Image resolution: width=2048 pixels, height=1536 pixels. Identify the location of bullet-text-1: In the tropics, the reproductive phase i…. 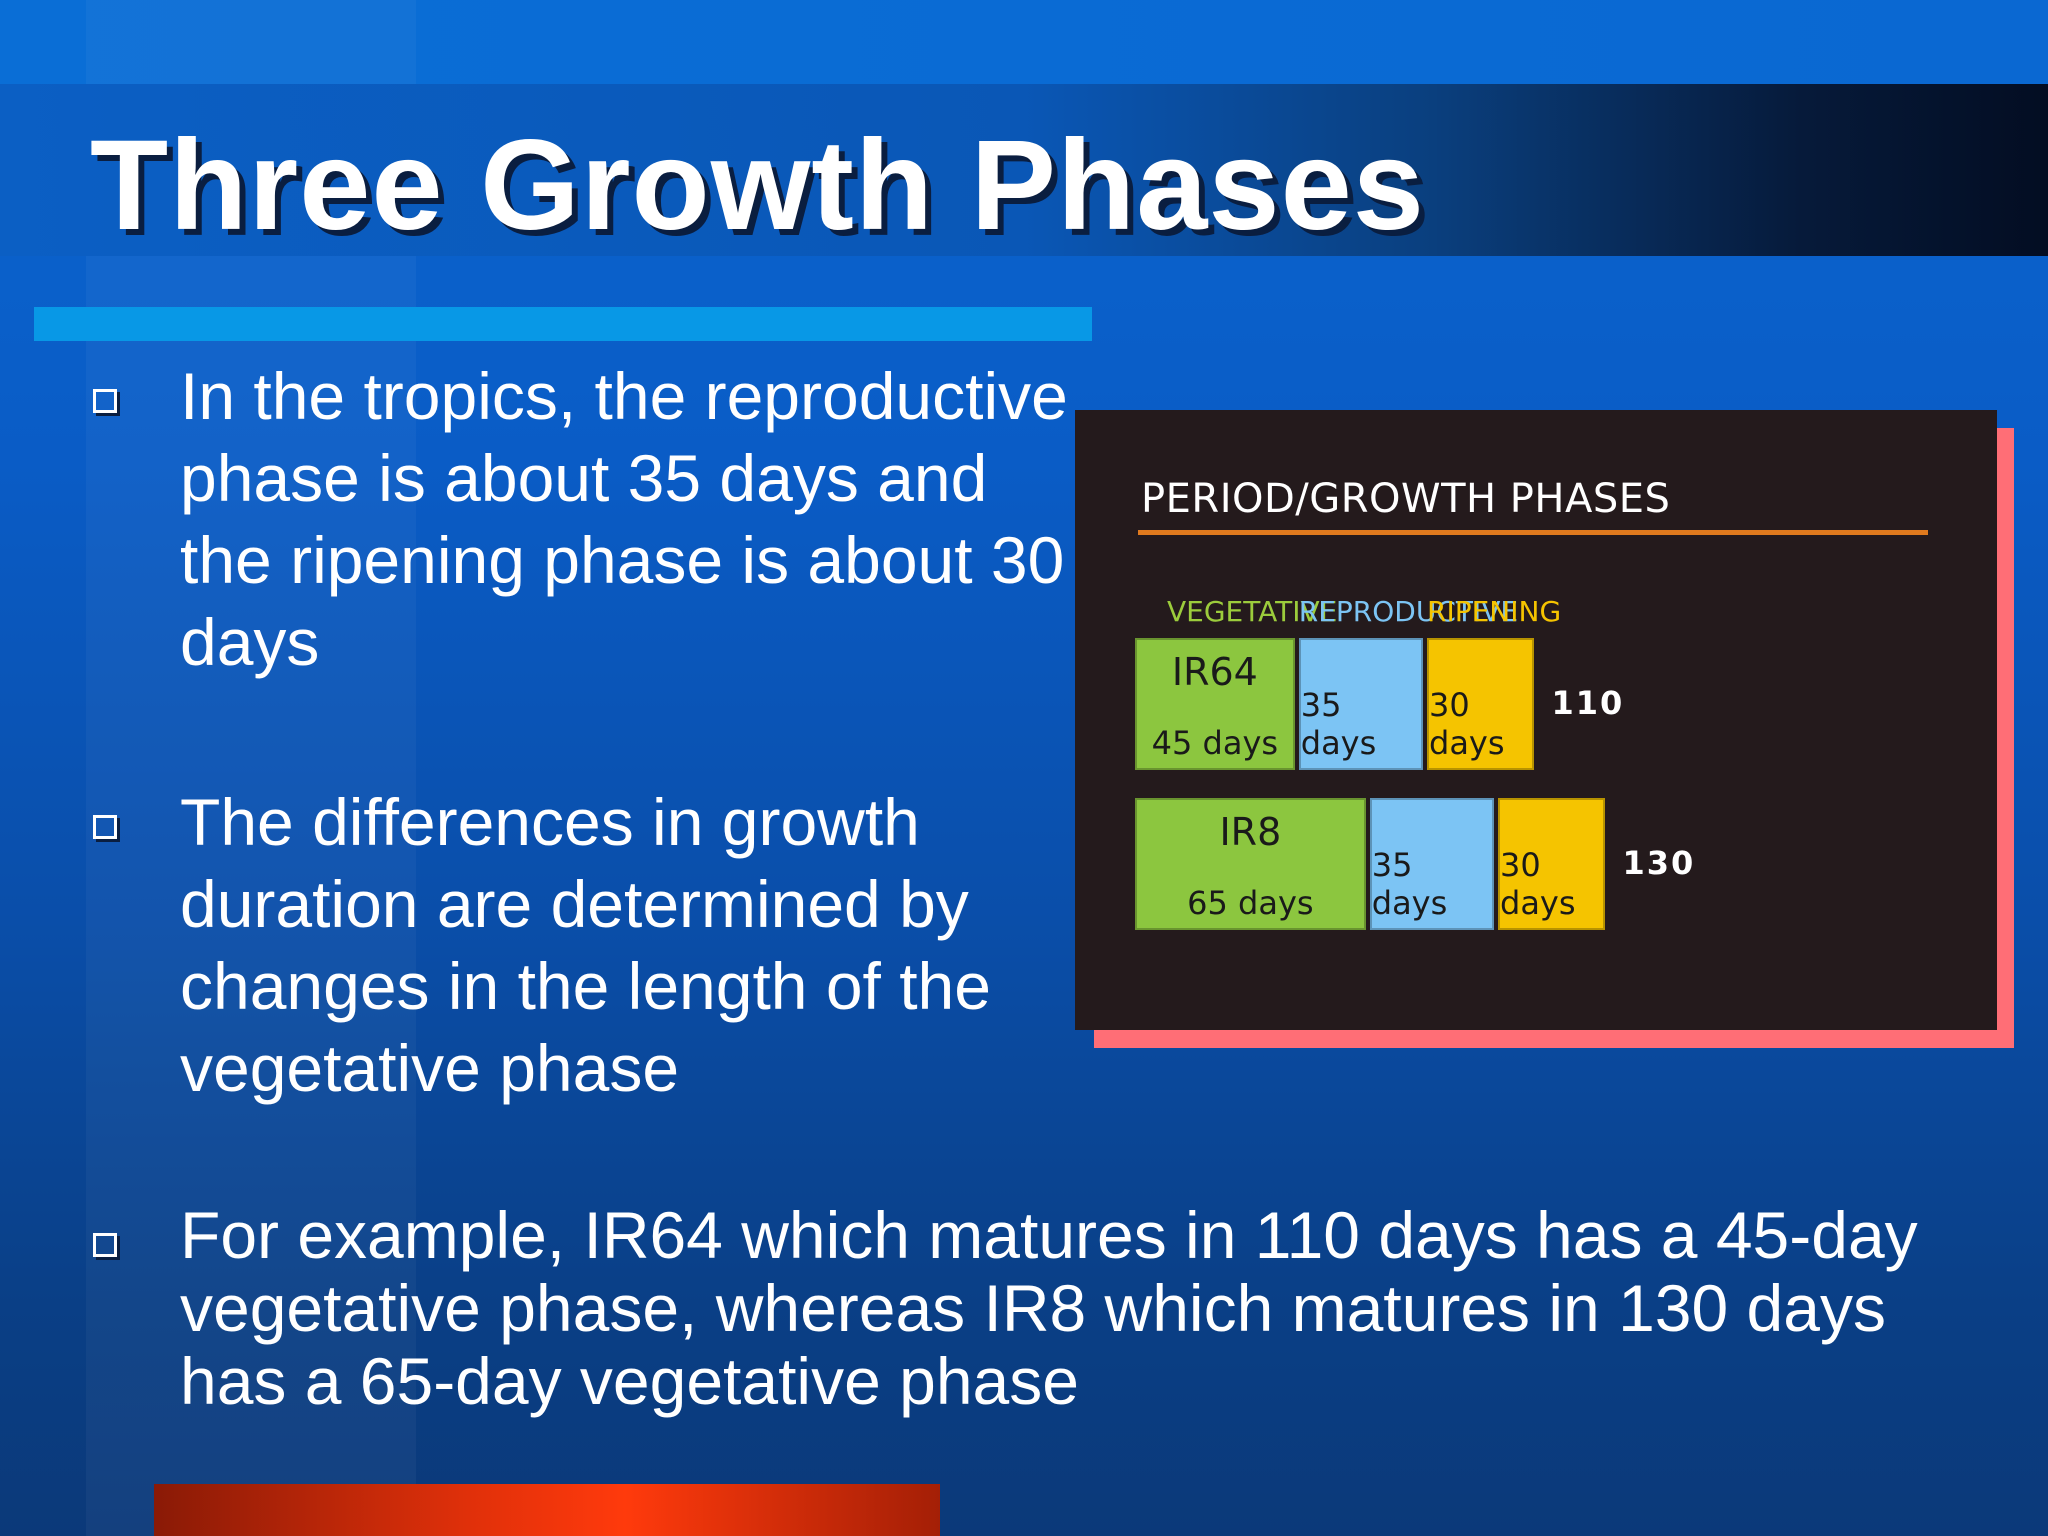
(624, 519).